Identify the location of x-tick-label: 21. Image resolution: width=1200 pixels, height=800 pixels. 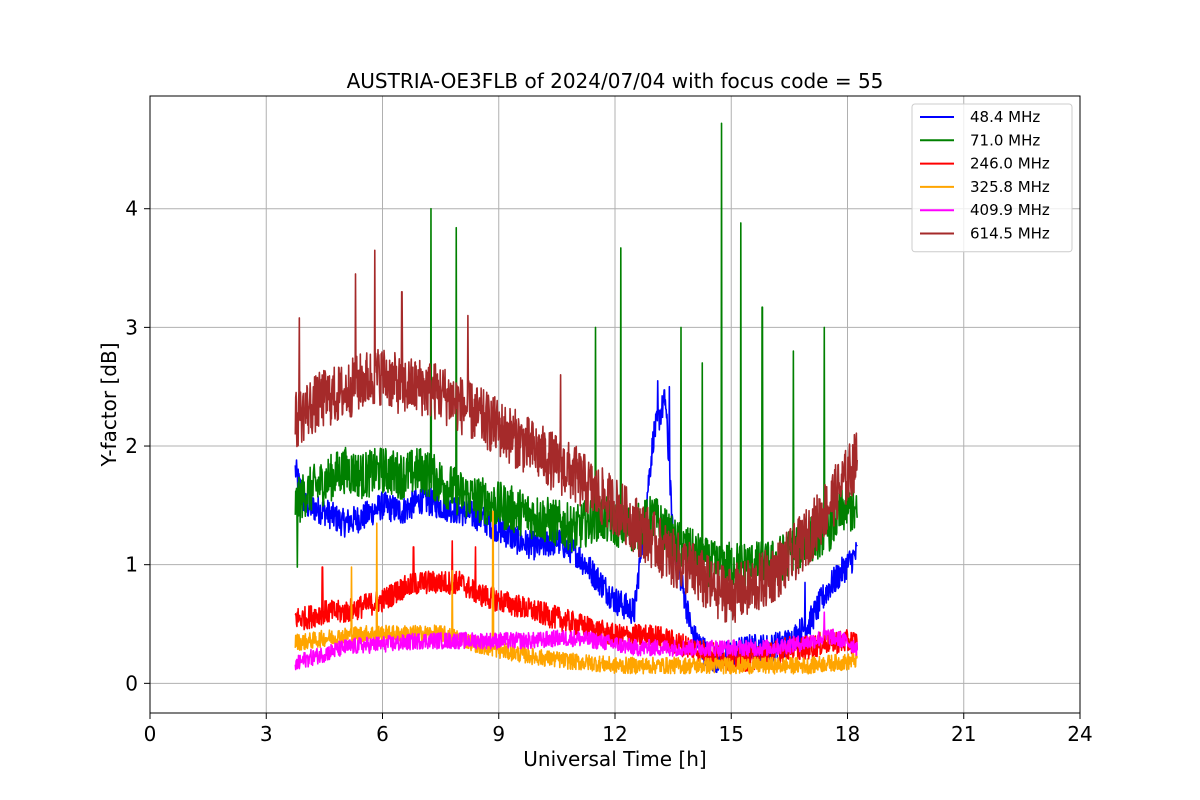
(963, 734).